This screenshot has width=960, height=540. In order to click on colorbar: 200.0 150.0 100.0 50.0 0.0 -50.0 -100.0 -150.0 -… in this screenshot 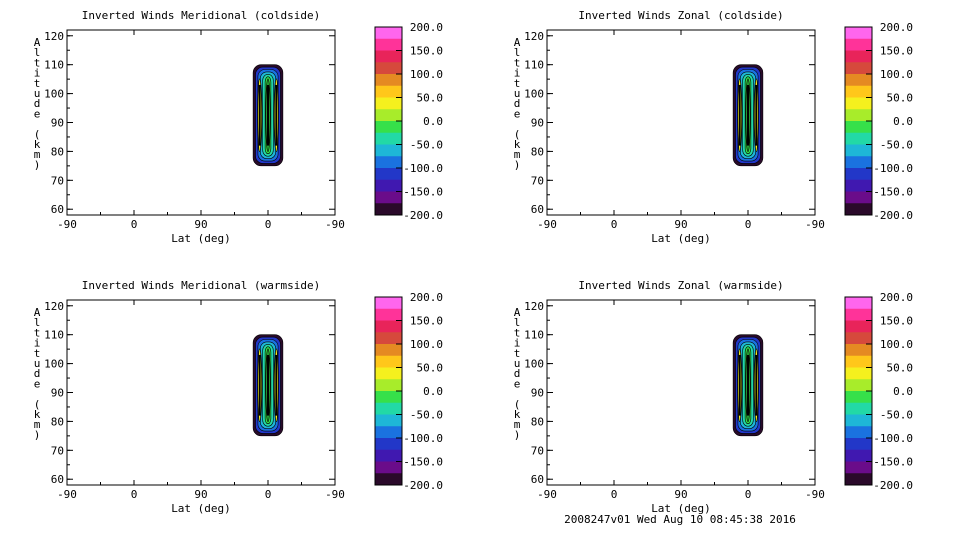, I will do `click(409, 121)`.